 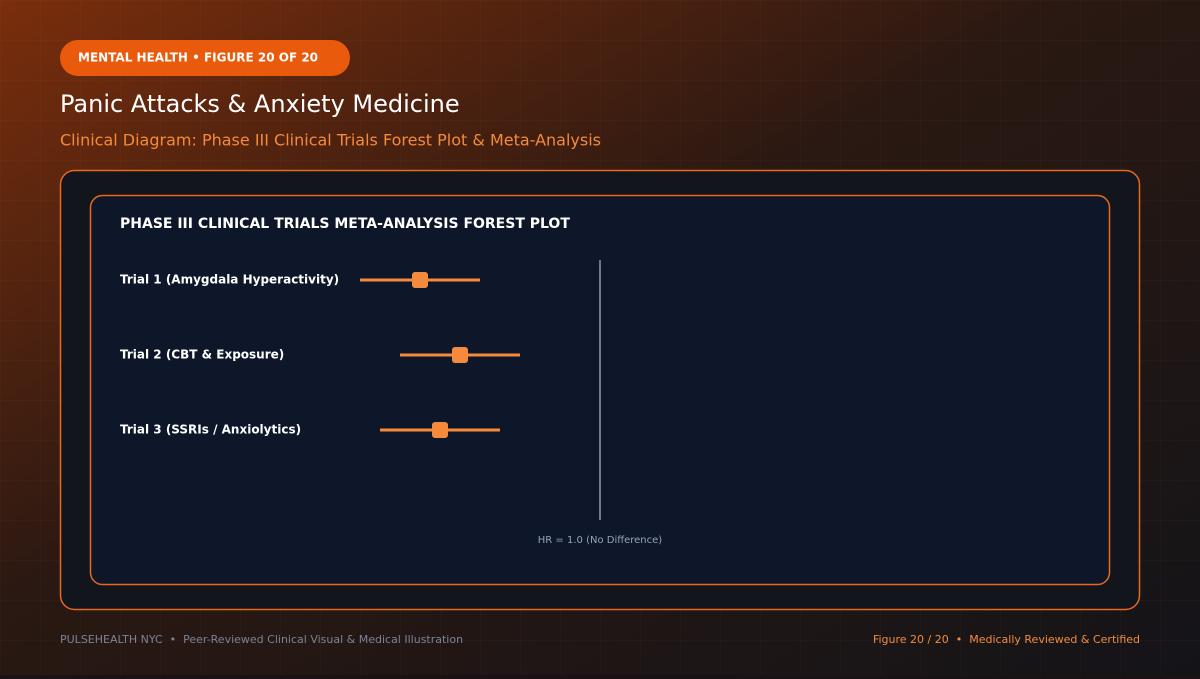 I want to click on trial-label: Trial 1 (Amygdala Hyperactivity), so click(x=229, y=280).